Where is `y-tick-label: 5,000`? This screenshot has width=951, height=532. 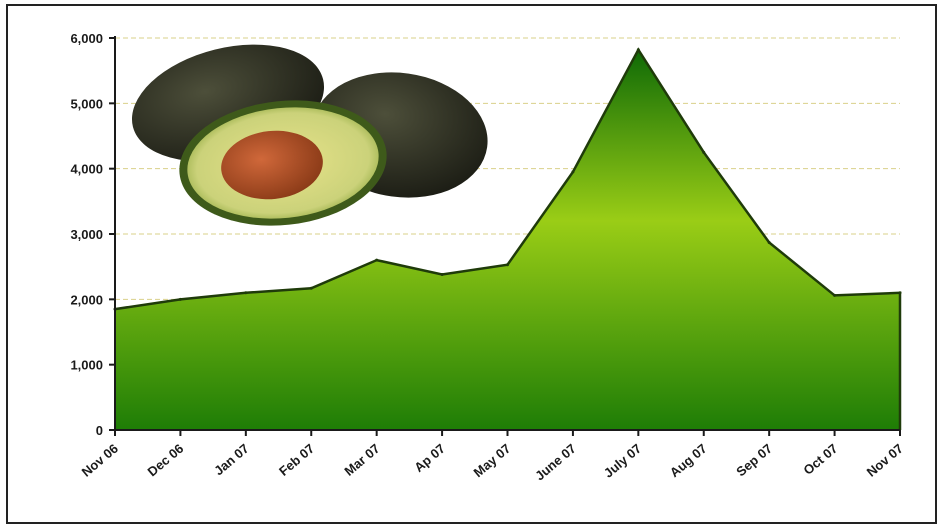
y-tick-label: 5,000 is located at coordinates (86, 103).